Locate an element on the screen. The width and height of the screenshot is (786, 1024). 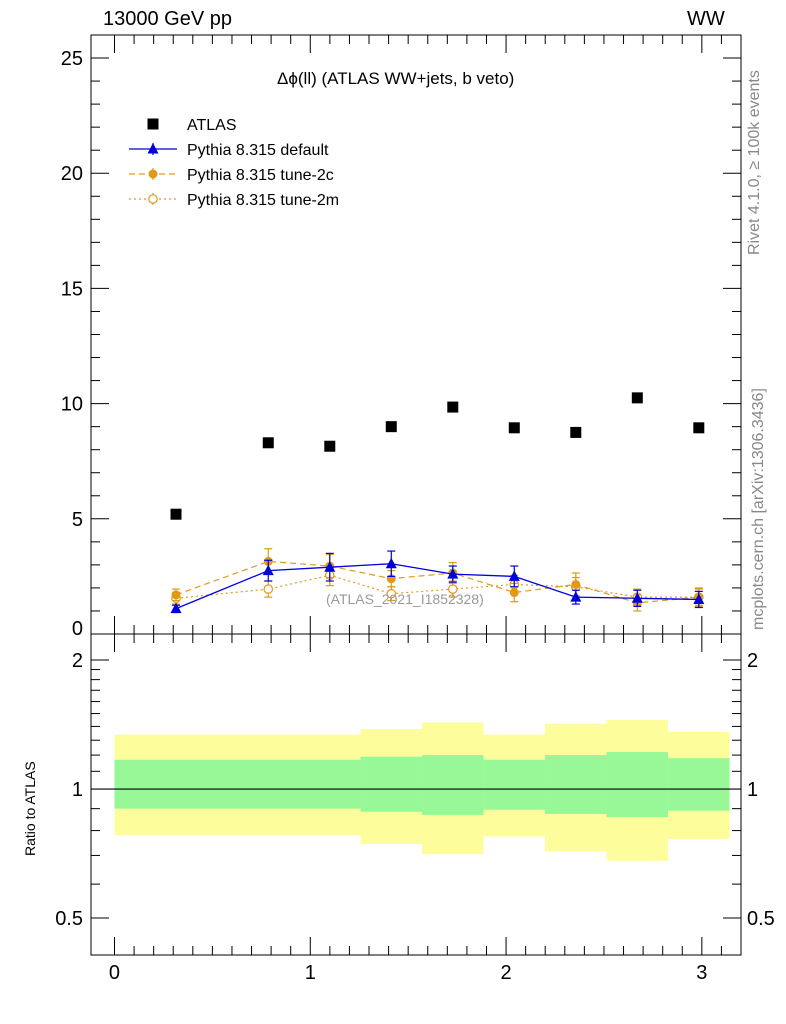
ratio-y-tick-label-right: 0.5 is located at coordinates (761, 919).